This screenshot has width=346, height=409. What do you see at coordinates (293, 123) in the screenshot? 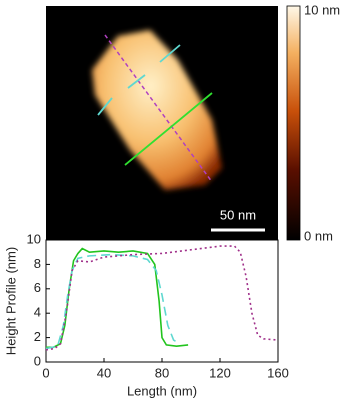
I see `colorbar` at bounding box center [293, 123].